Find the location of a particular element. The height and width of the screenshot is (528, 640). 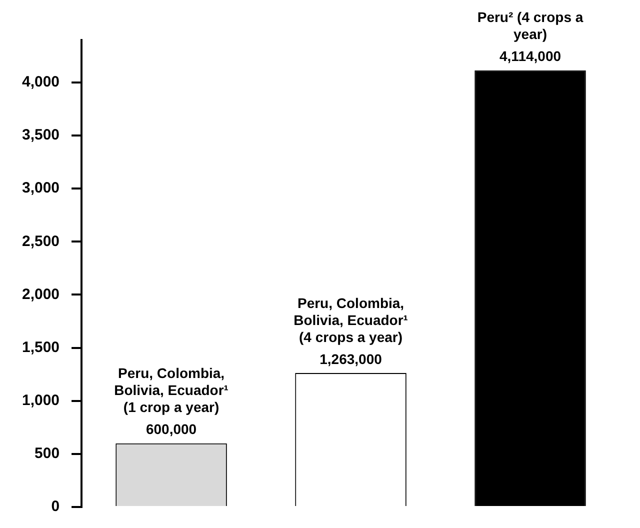

annotation: 4,114,000 is located at coordinates (531, 56).